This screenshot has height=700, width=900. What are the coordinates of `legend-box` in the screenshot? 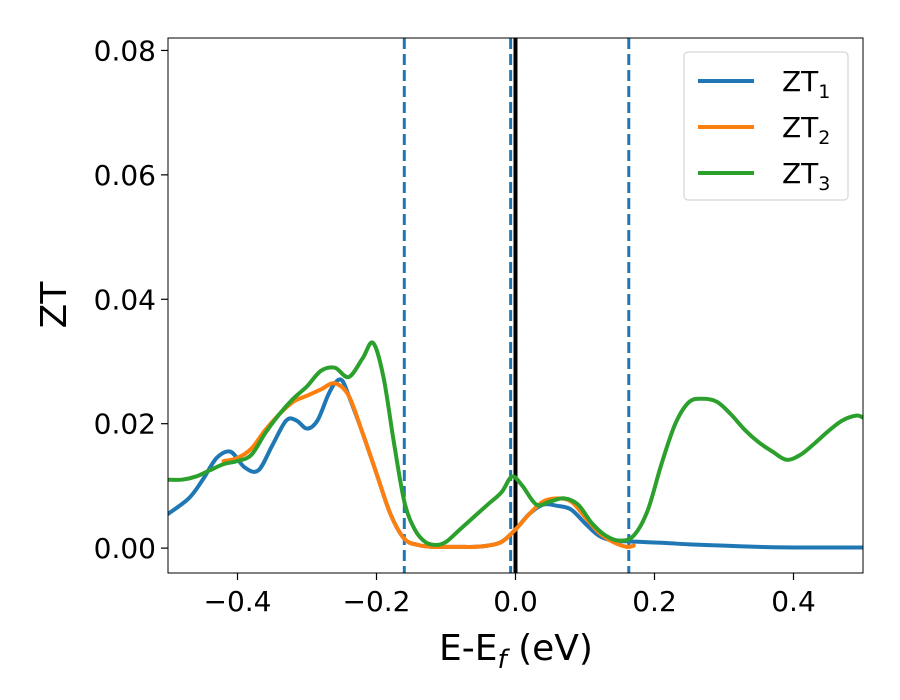 It's located at (766, 126).